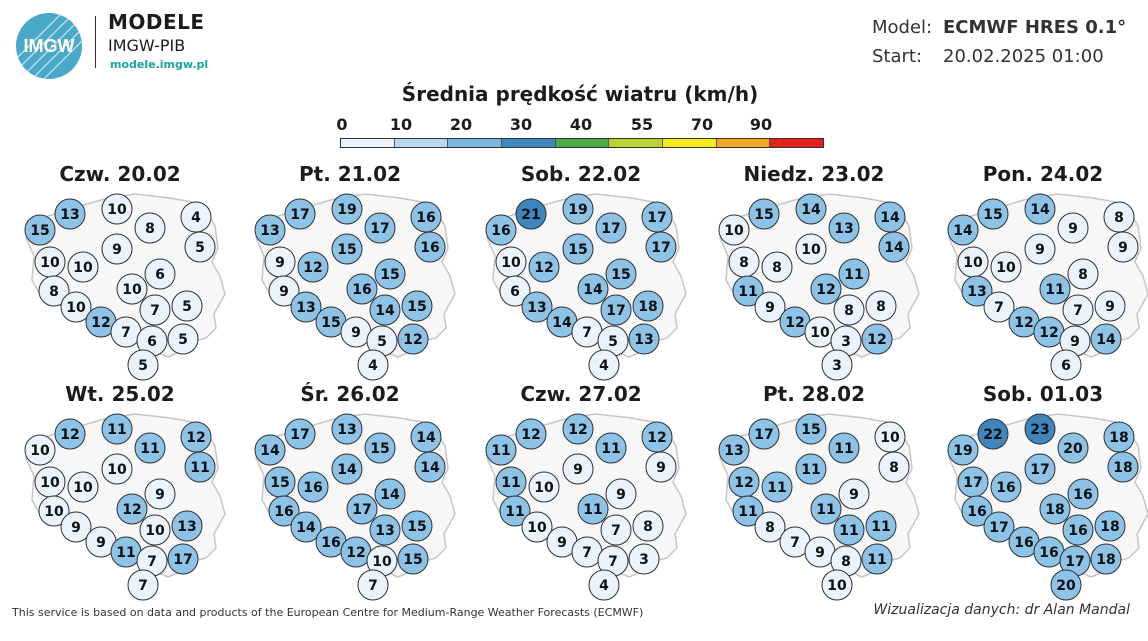 This screenshot has width=1148, height=641. I want to click on station-marker: 16, so click(430, 247).